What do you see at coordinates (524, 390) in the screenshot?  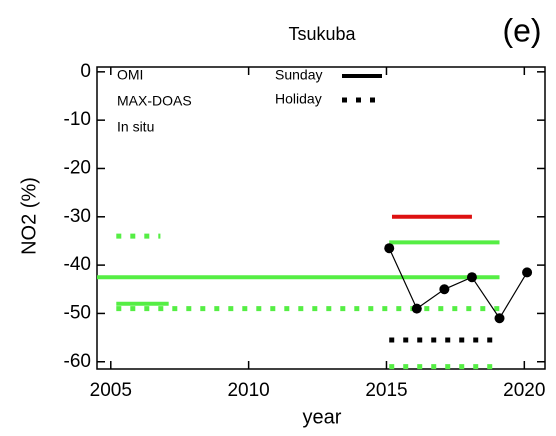 I see `x-tick-label: 2020` at bounding box center [524, 390].